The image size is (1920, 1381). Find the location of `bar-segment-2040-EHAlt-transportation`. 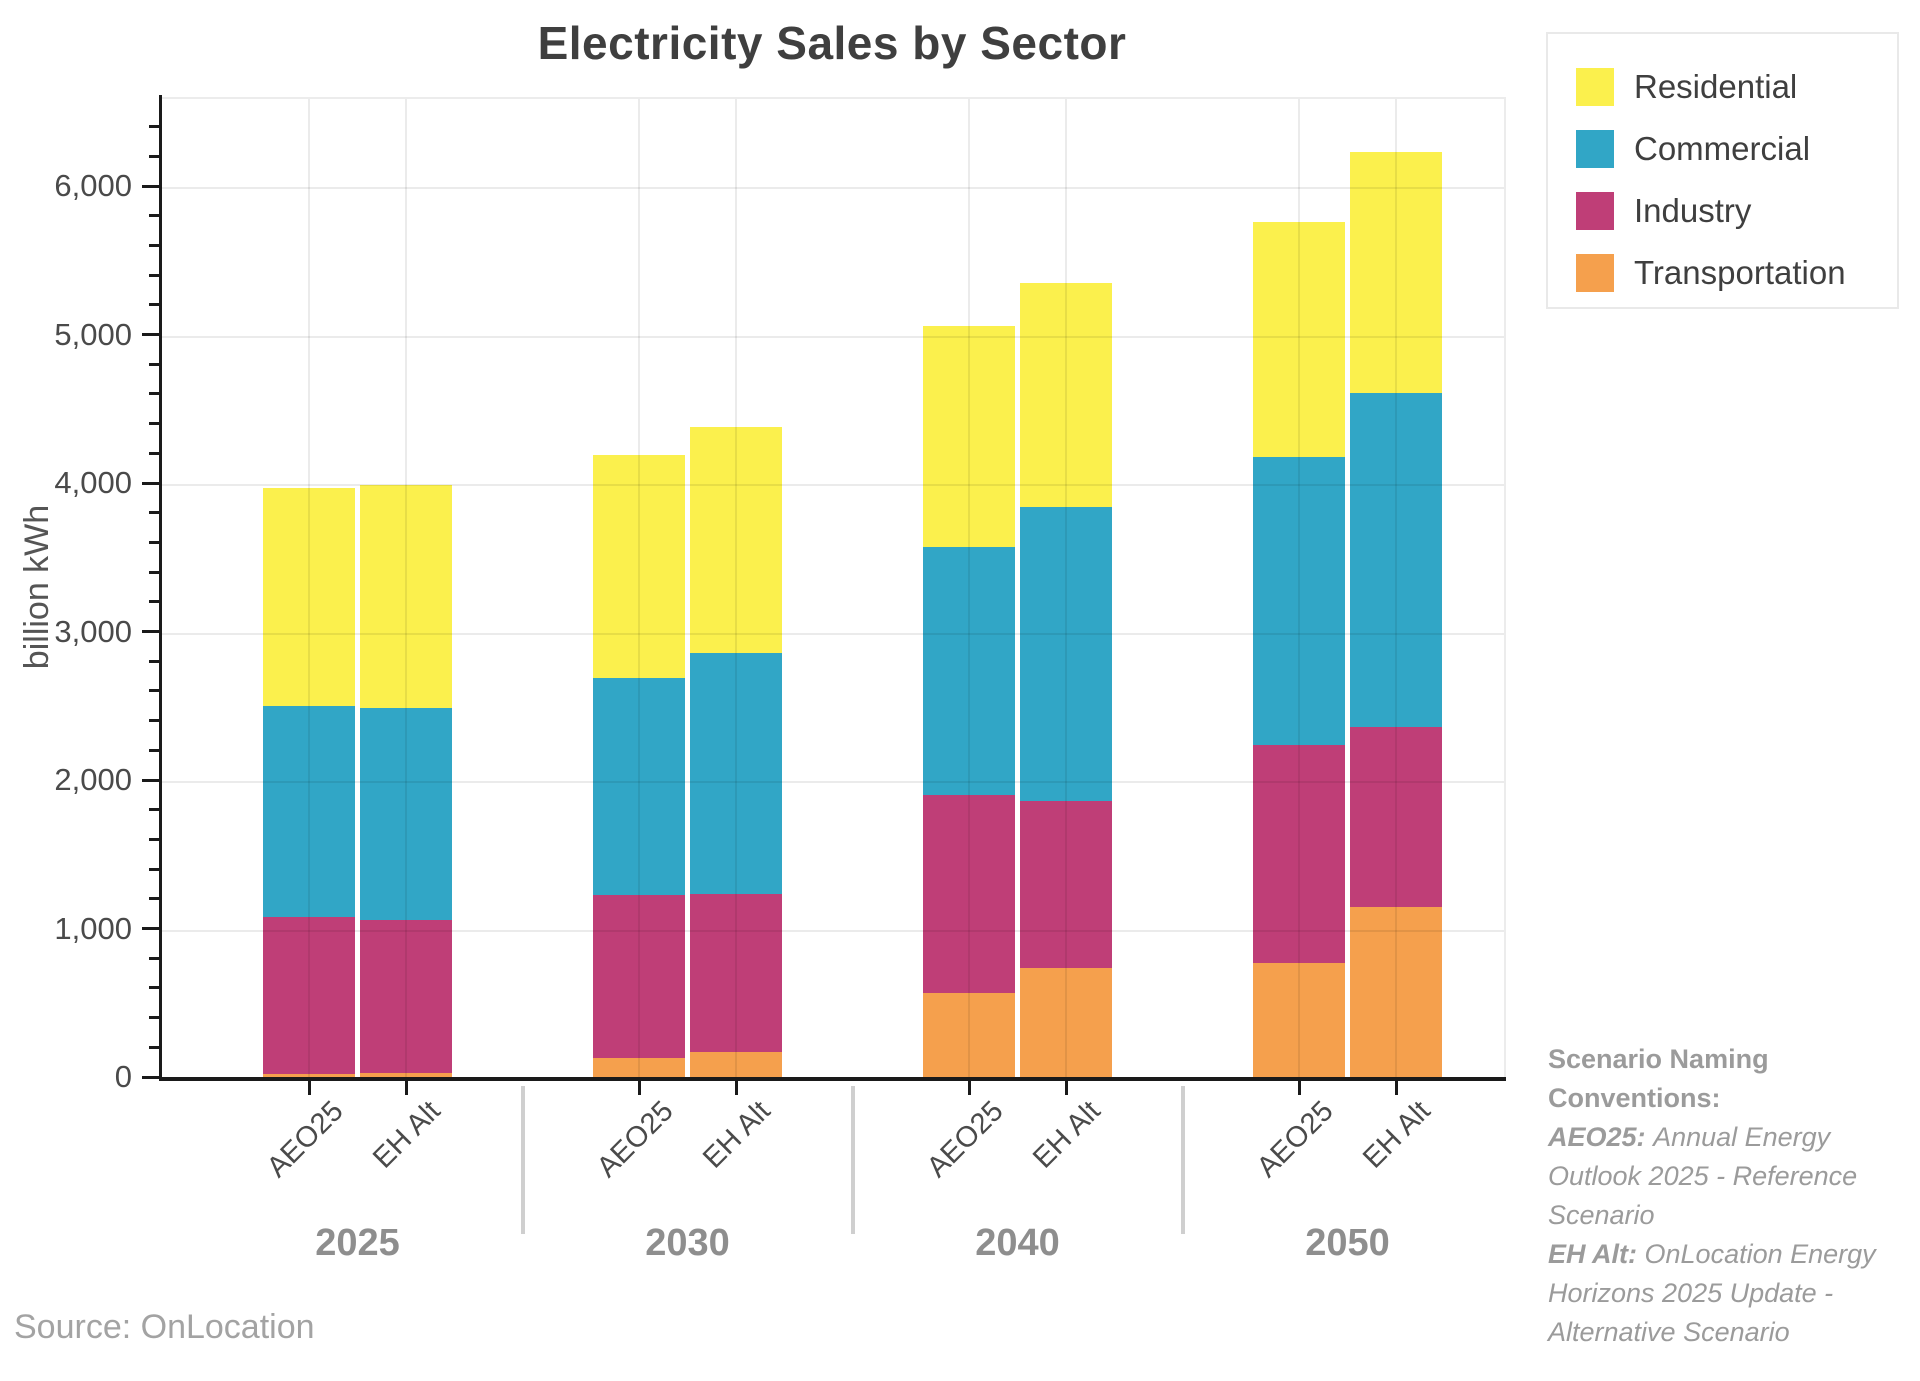

bar-segment-2040-EHAlt-transportation is located at coordinates (1066, 1023).